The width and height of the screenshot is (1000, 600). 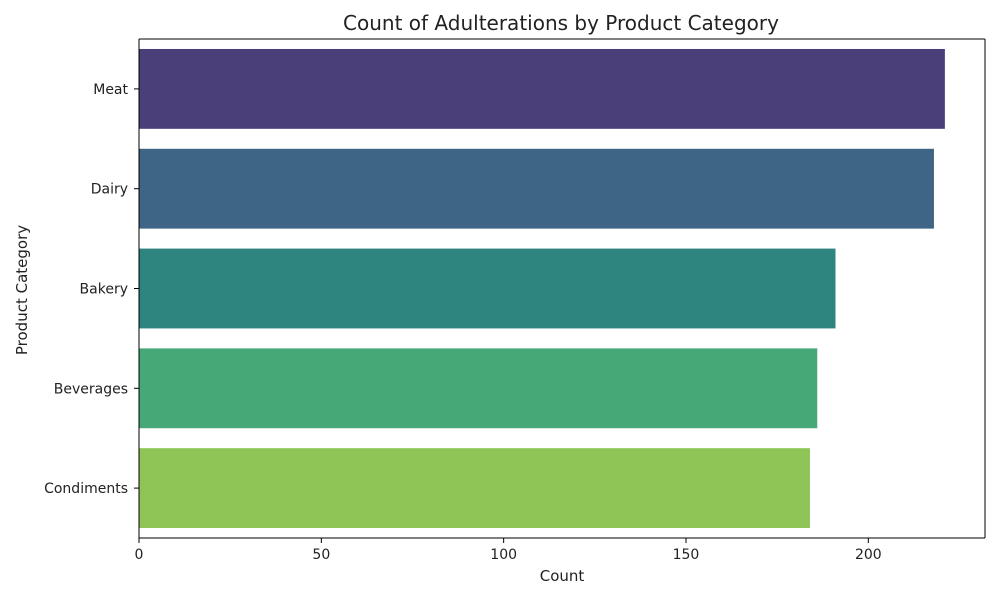 I want to click on y-tick-label-dairy: Dairy, so click(x=109, y=190).